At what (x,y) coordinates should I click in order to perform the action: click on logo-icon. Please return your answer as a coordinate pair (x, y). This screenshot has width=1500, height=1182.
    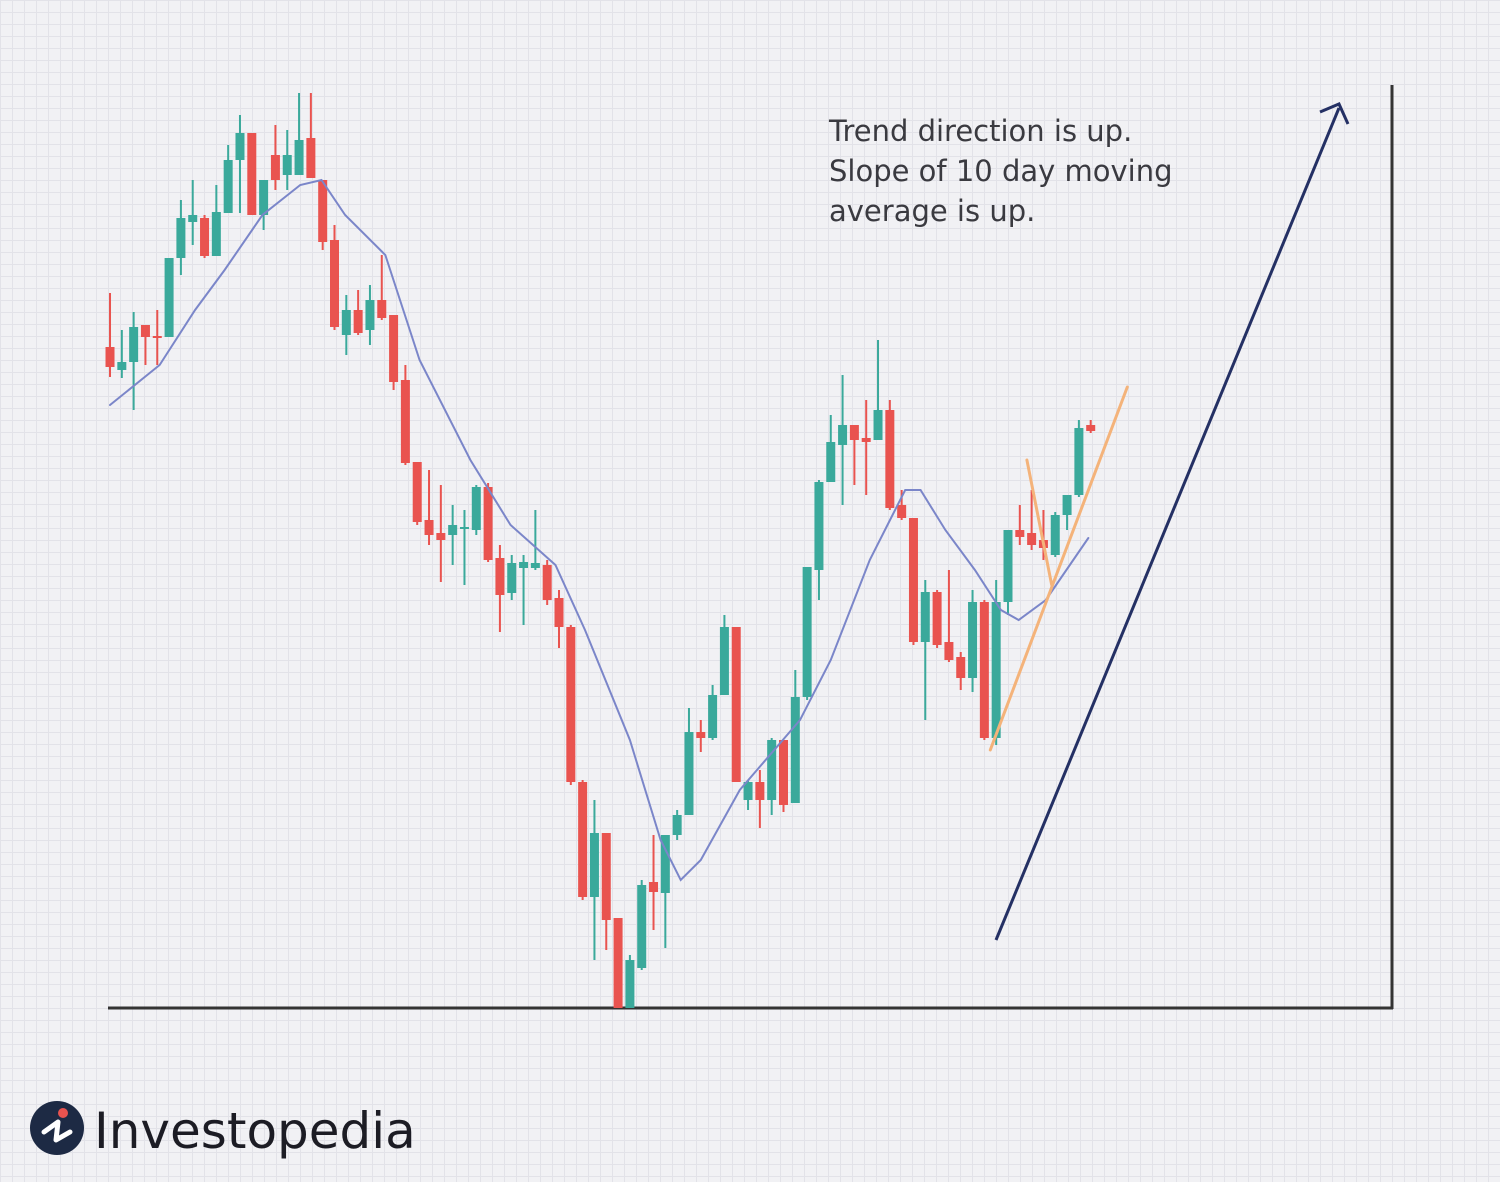
    Looking at the image, I should click on (57, 1128).